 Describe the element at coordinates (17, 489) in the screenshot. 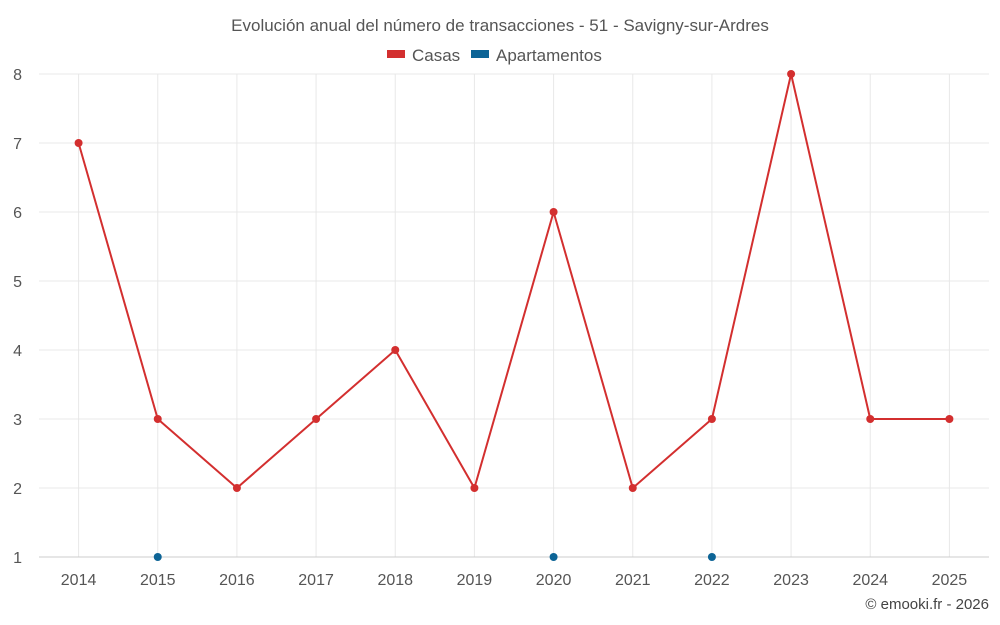

I see `y-tick-label: 2` at that location.